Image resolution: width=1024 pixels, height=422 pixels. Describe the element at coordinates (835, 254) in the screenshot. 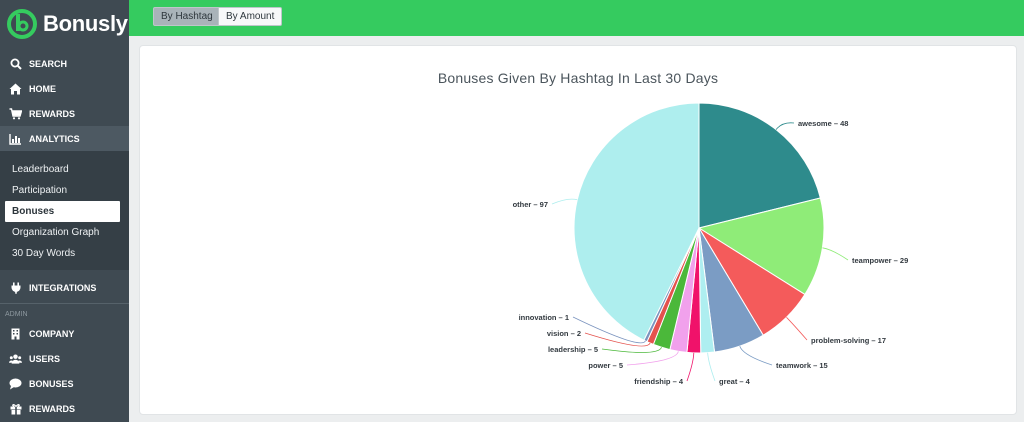

I see `connector-teampower` at that location.